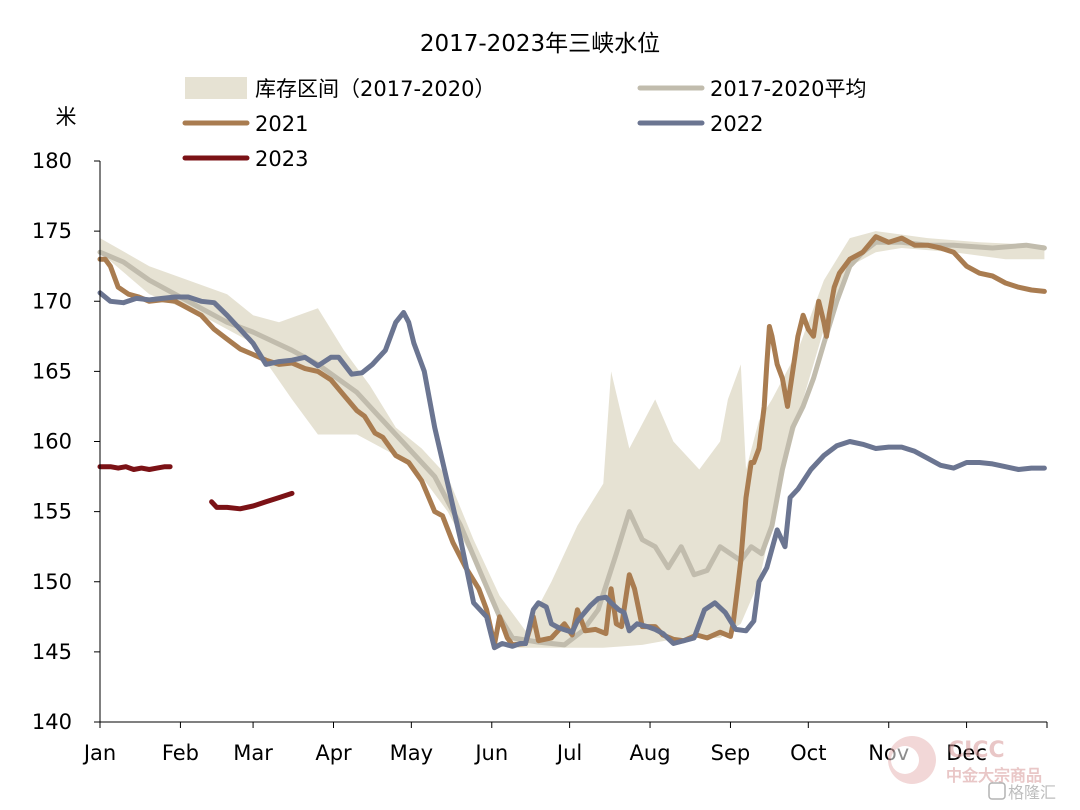 Image resolution: width=1080 pixels, height=810 pixels. I want to click on legend-label: 库存区间（2017-2020）, so click(375, 89).